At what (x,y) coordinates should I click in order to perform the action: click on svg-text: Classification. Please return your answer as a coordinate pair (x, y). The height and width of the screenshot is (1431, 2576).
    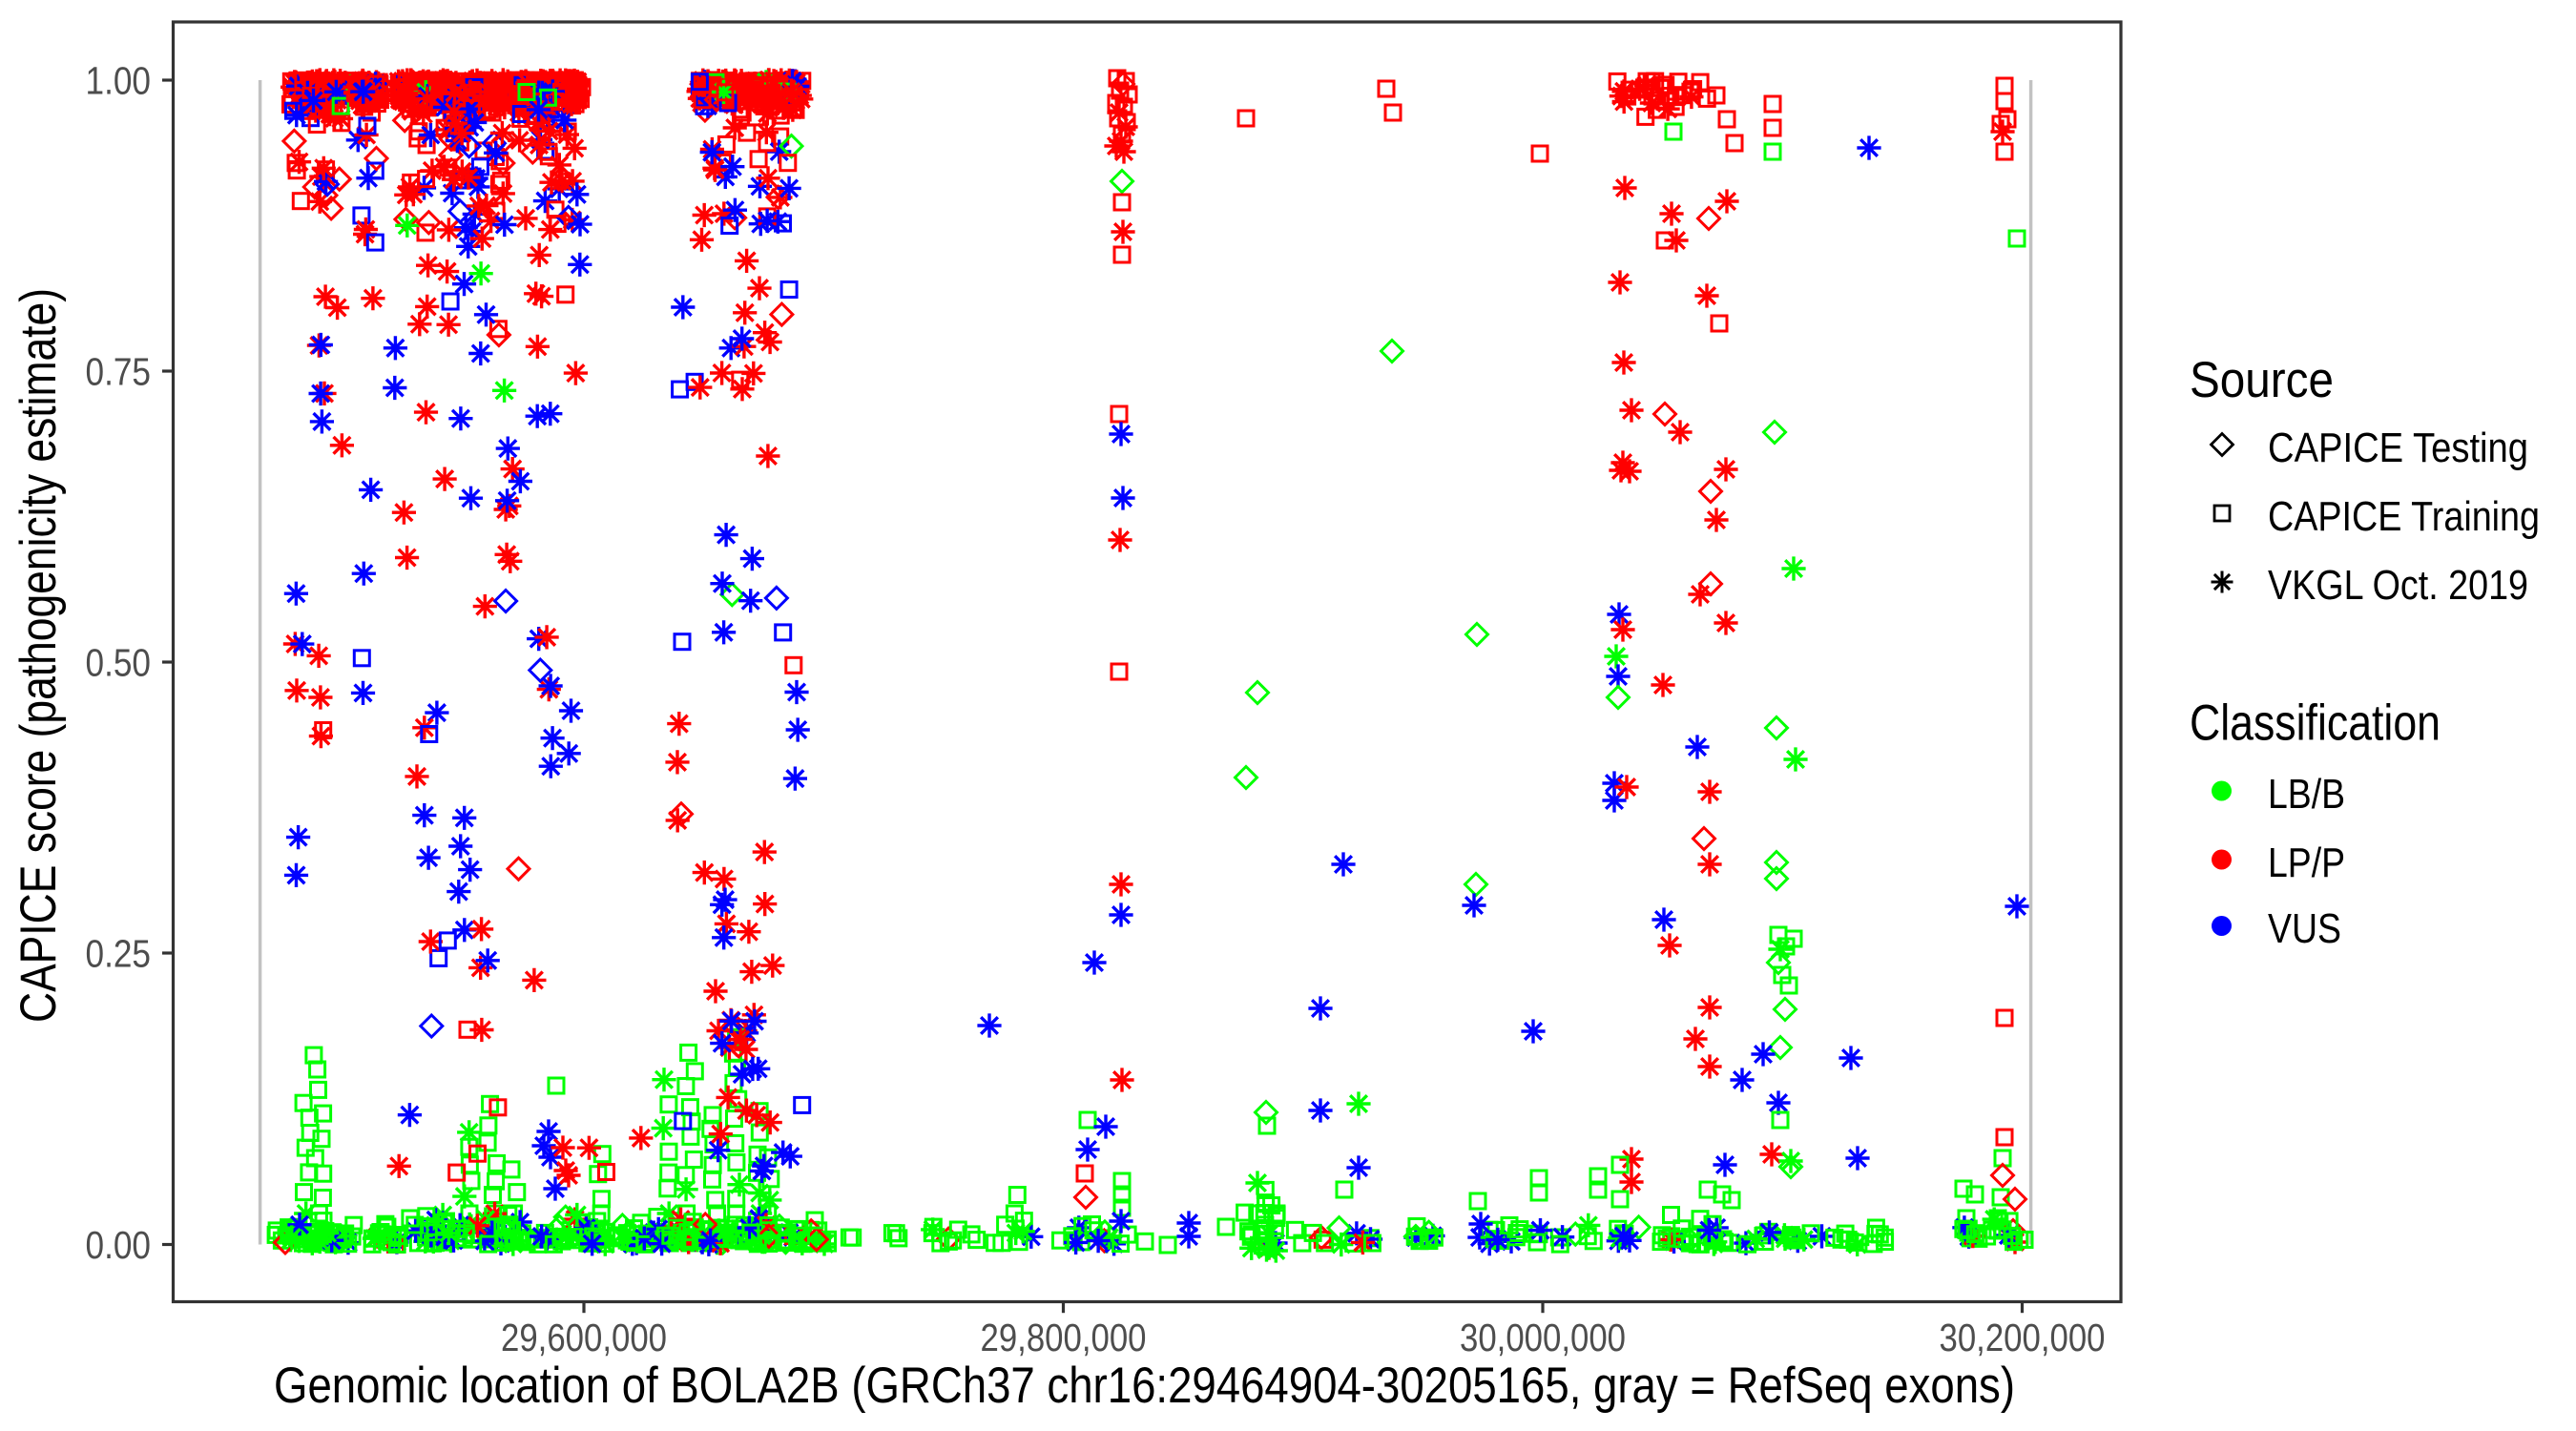
    Looking at the image, I should click on (2315, 723).